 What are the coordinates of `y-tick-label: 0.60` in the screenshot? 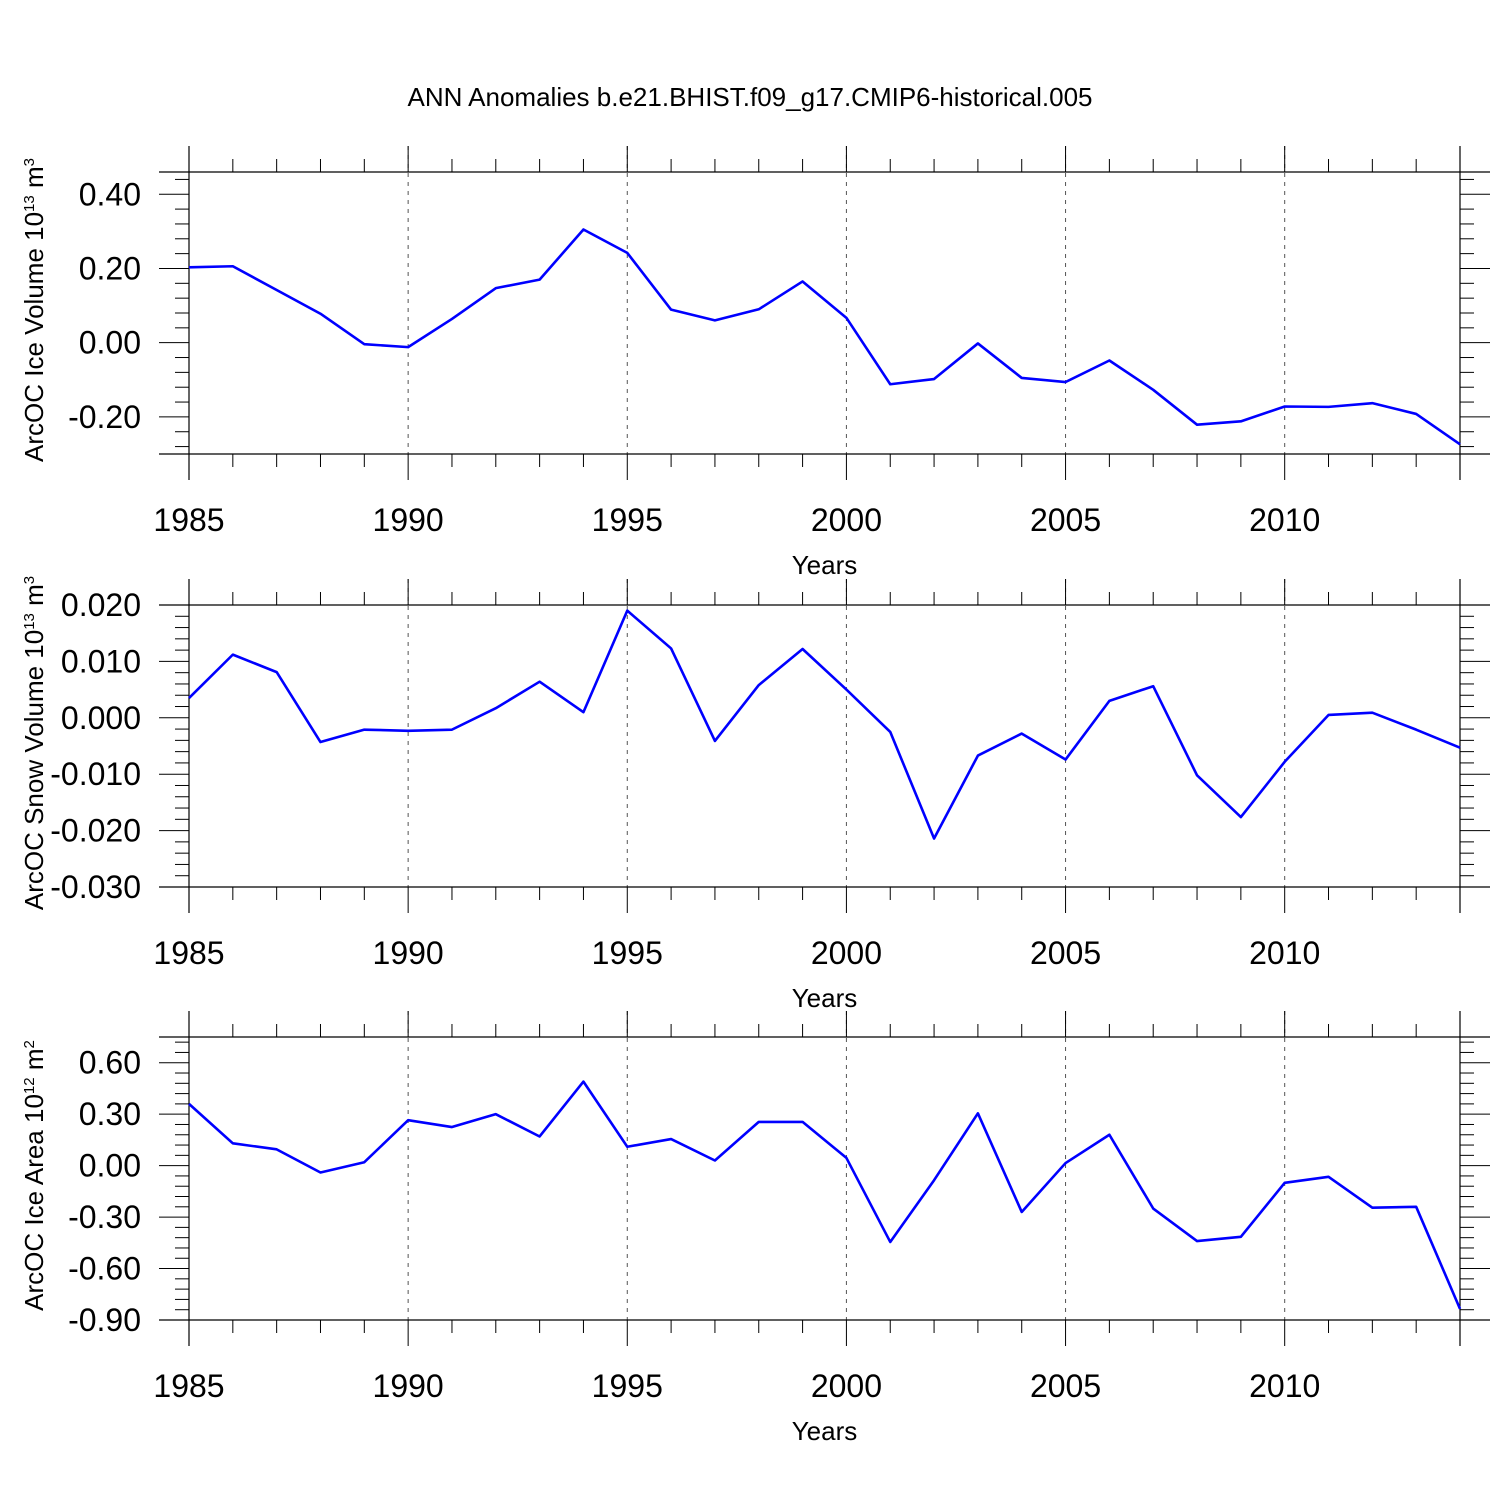 It's located at (110, 1063).